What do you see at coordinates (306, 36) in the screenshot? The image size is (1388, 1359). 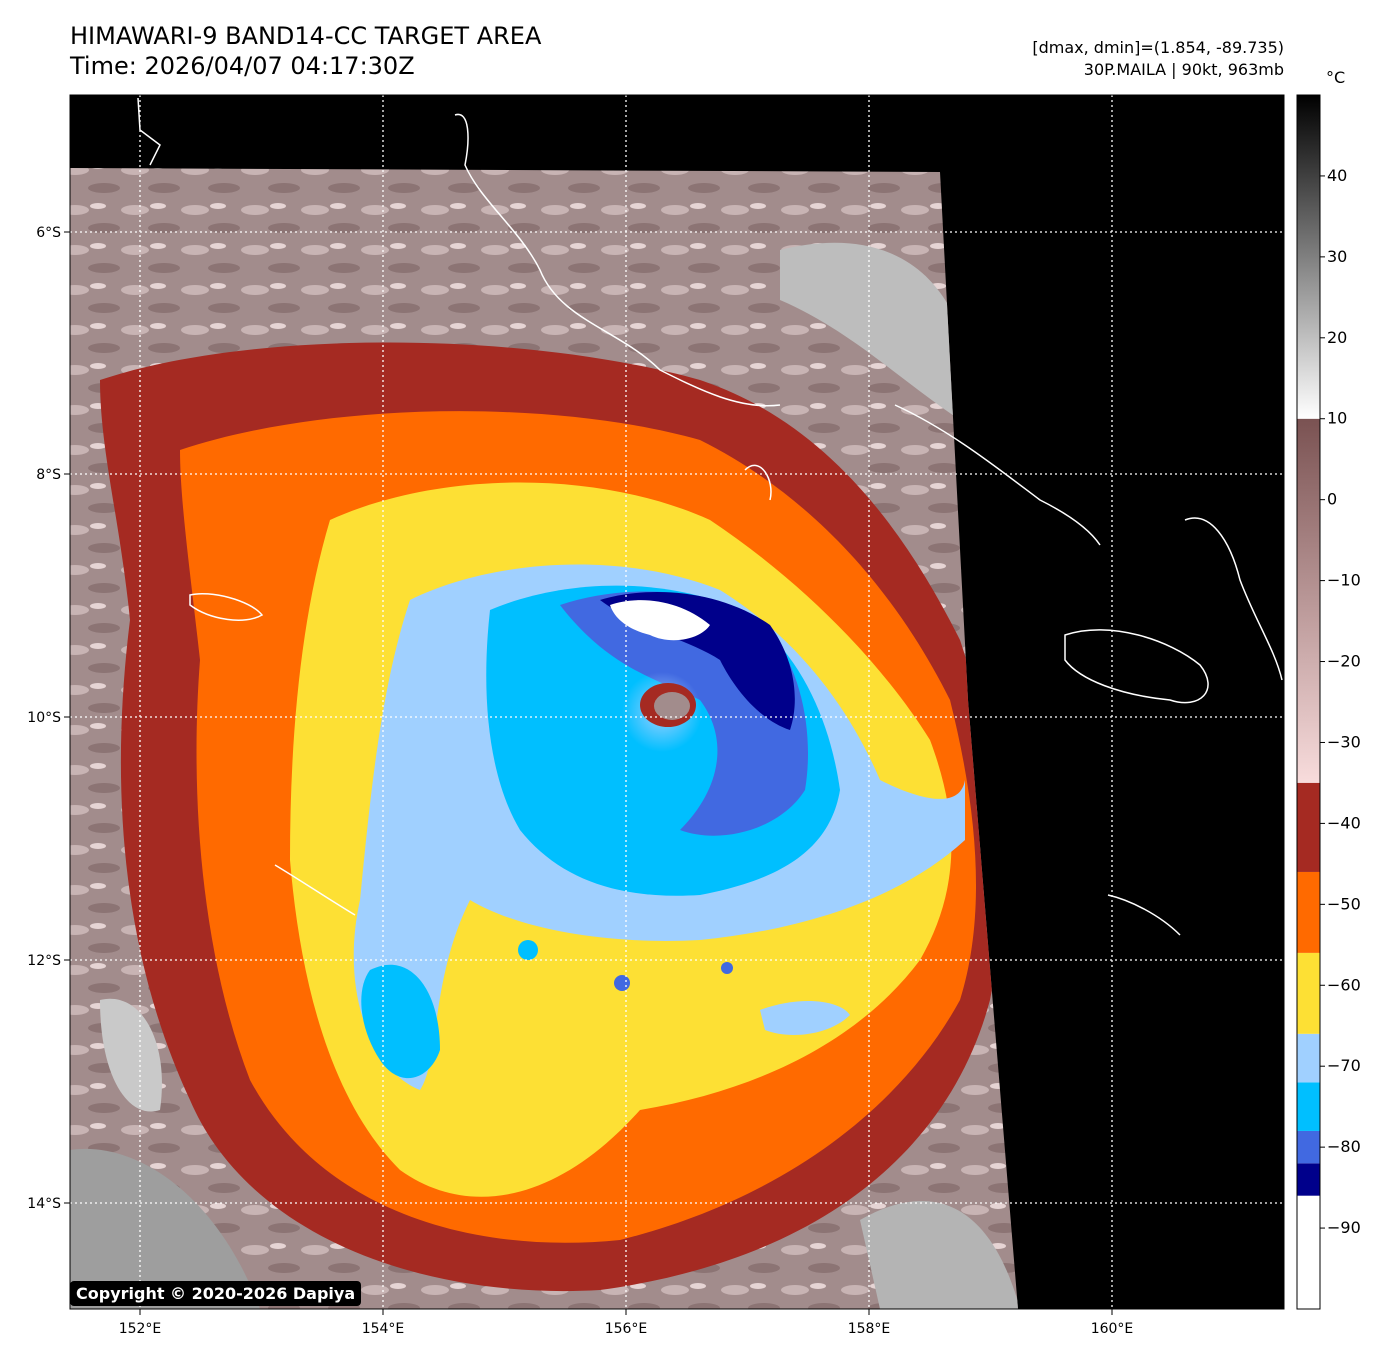 I see `map-title: HIMAWARI-9 BAND14-CC TARGET AREA` at bounding box center [306, 36].